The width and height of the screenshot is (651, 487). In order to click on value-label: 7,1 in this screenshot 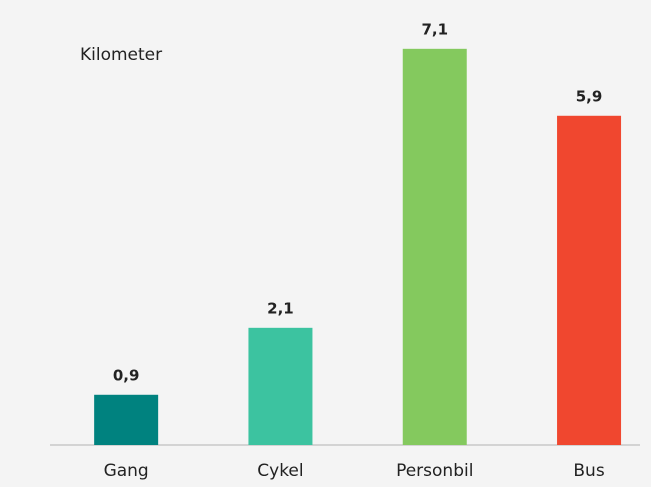, I will do `click(434, 29)`.